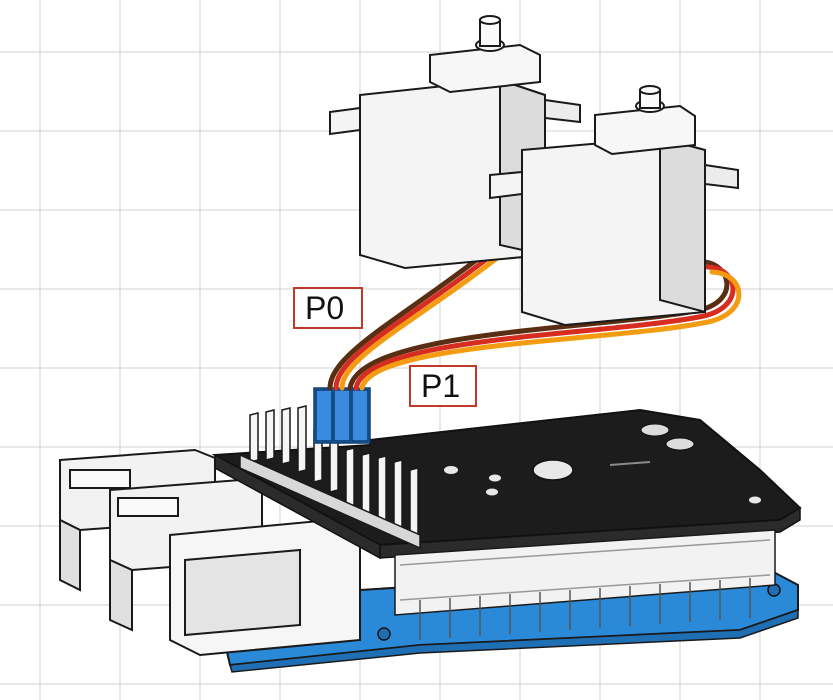 The height and width of the screenshot is (700, 833). Describe the element at coordinates (161, 540) in the screenshot. I see `usb-ports` at that location.